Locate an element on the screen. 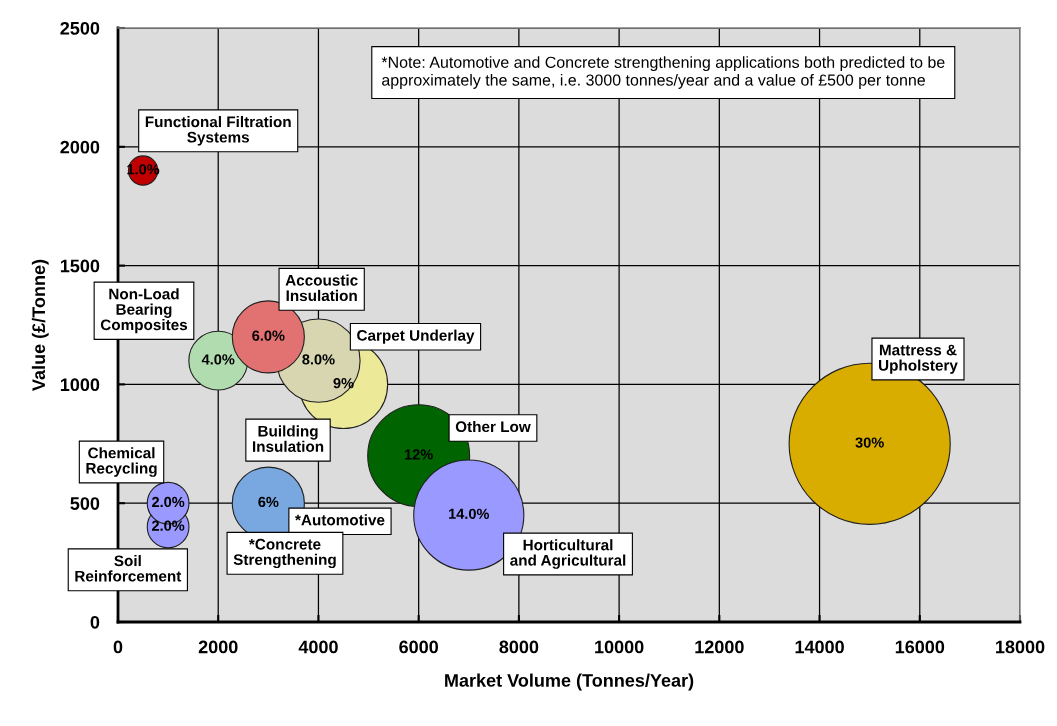 Image resolution: width=1057 pixels, height=726 pixels. x-tick-label: 2000 is located at coordinates (218, 647).